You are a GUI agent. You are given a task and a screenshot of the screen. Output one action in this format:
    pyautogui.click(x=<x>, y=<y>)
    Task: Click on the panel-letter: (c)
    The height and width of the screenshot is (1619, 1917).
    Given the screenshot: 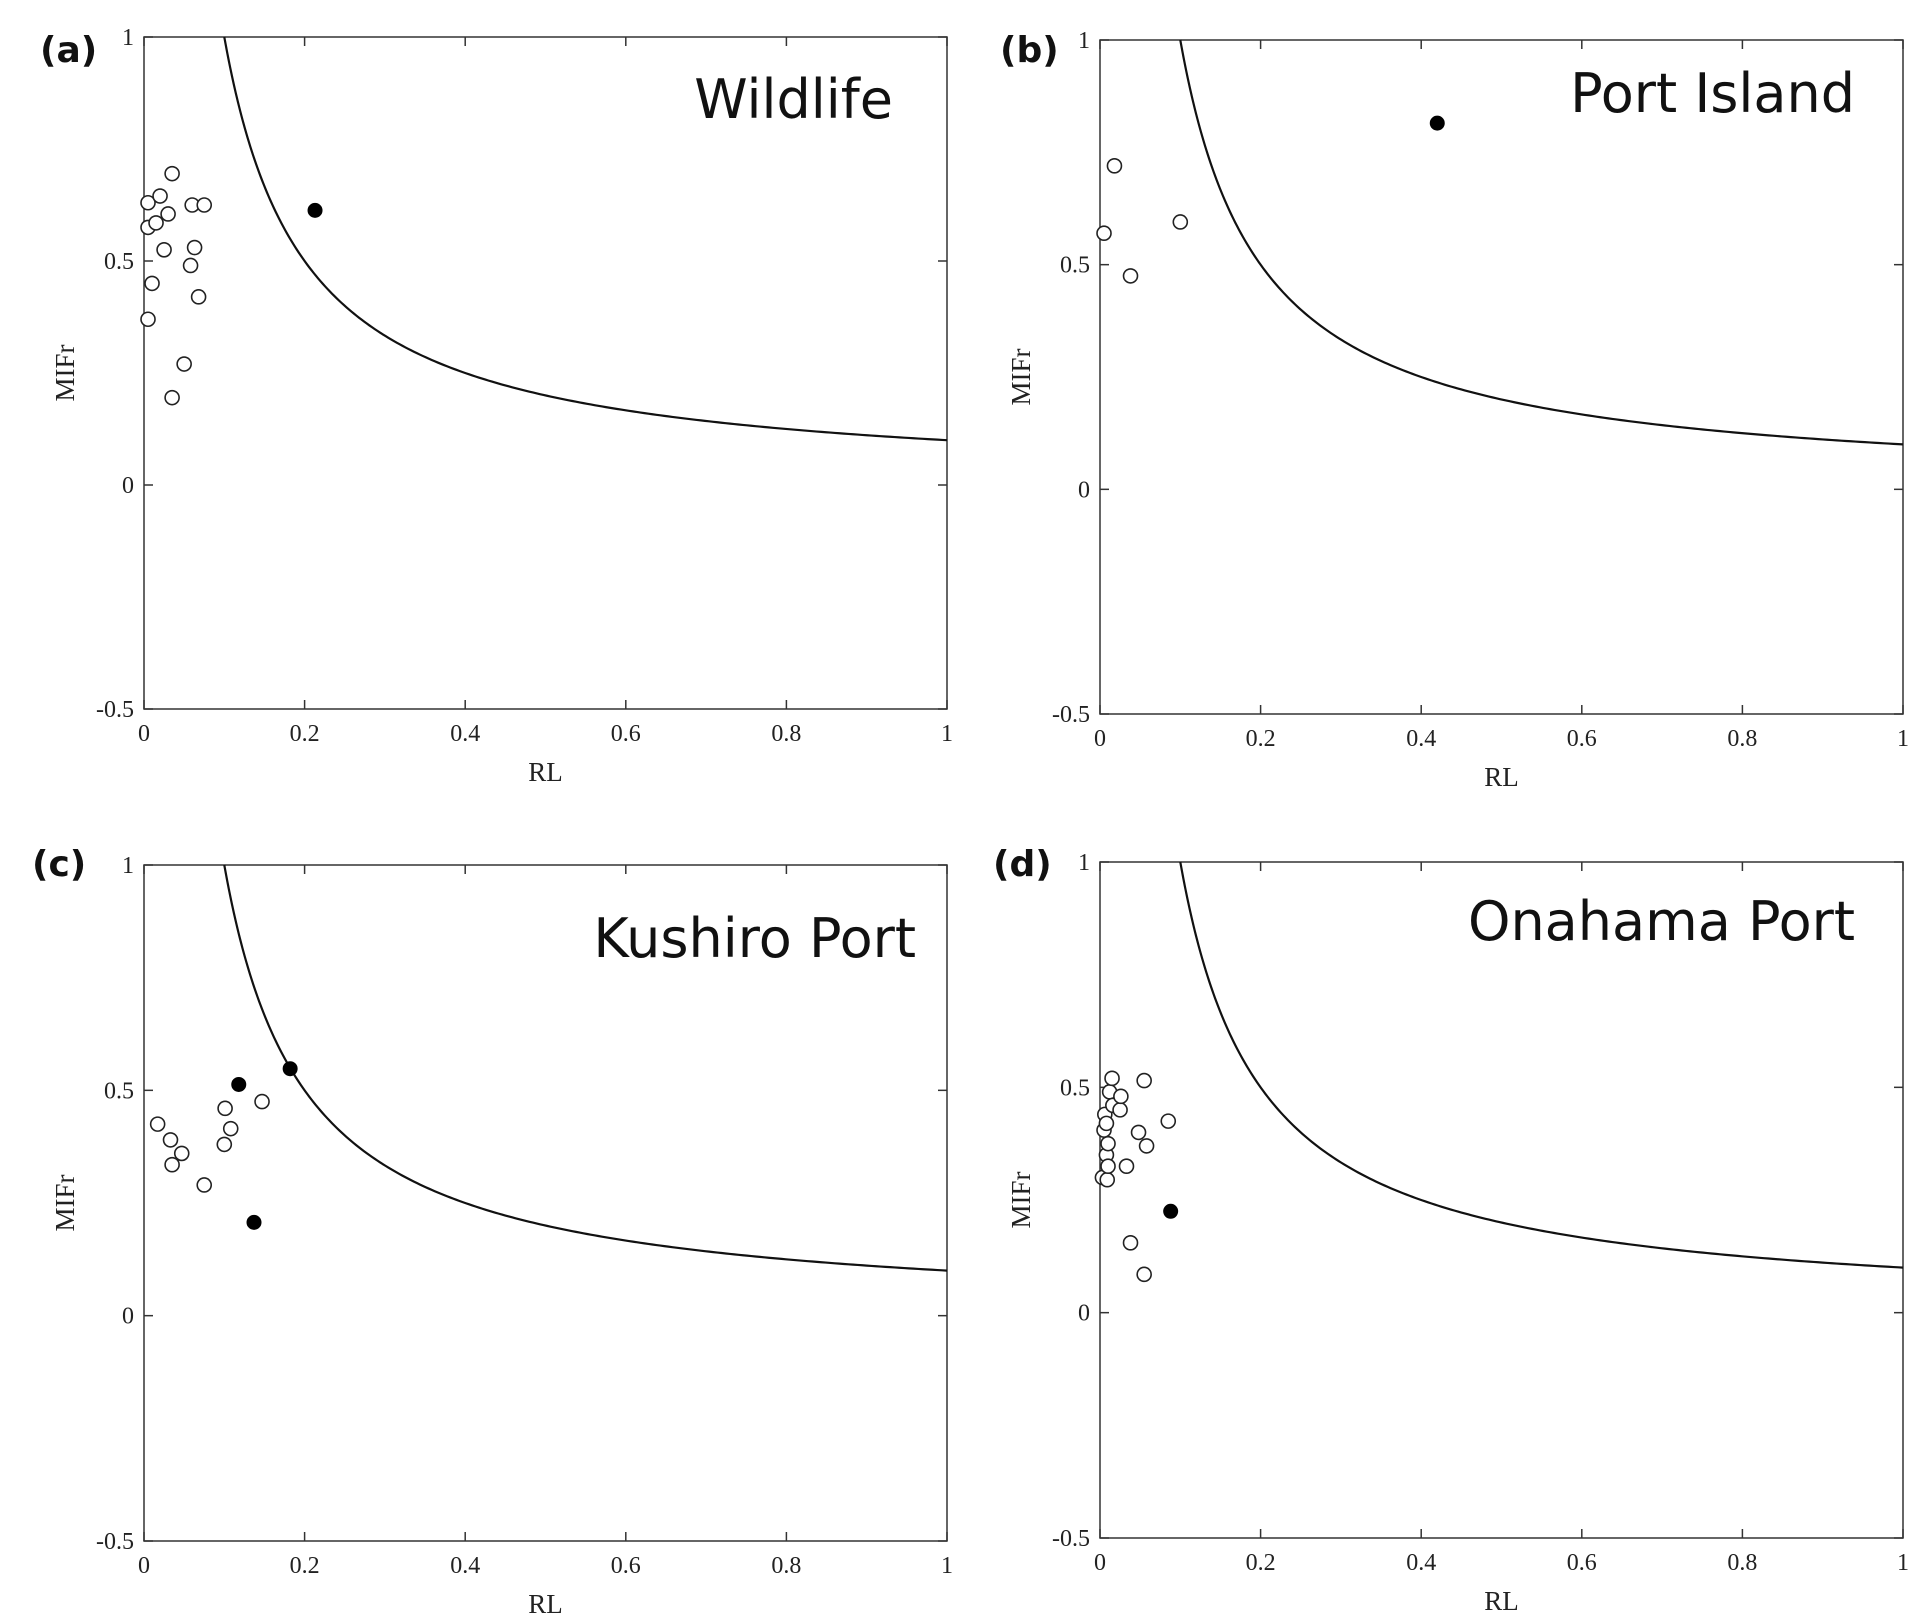 What is the action you would take?
    pyautogui.click(x=59, y=864)
    